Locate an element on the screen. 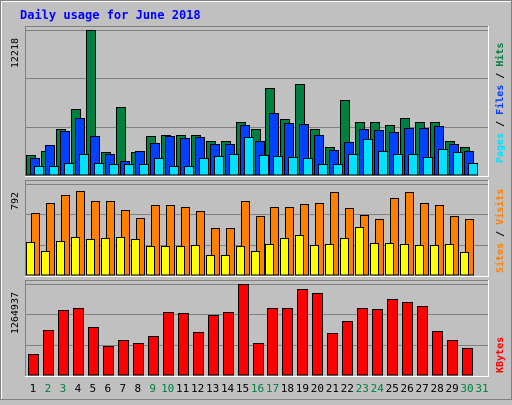 This screenshot has height=405, width=512. legend-hits: Pages / Files / Hits is located at coordinates (500, 103).